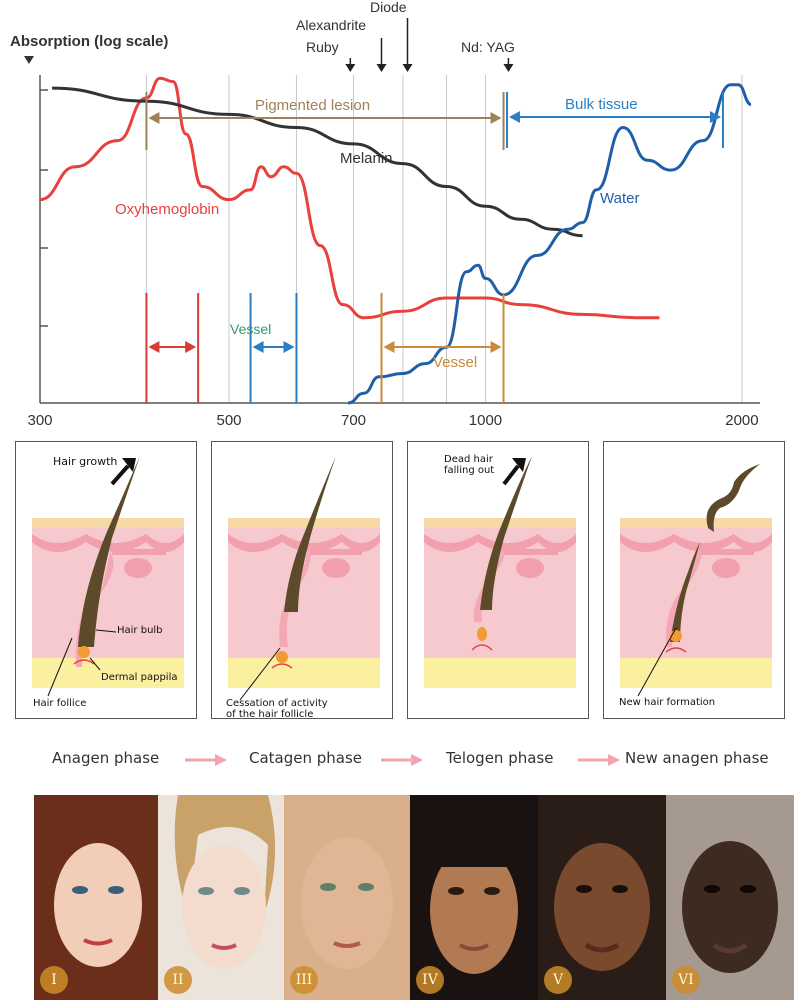 This screenshot has height=1000, width=800. I want to click on x-tick-label: 2000, so click(741, 420).